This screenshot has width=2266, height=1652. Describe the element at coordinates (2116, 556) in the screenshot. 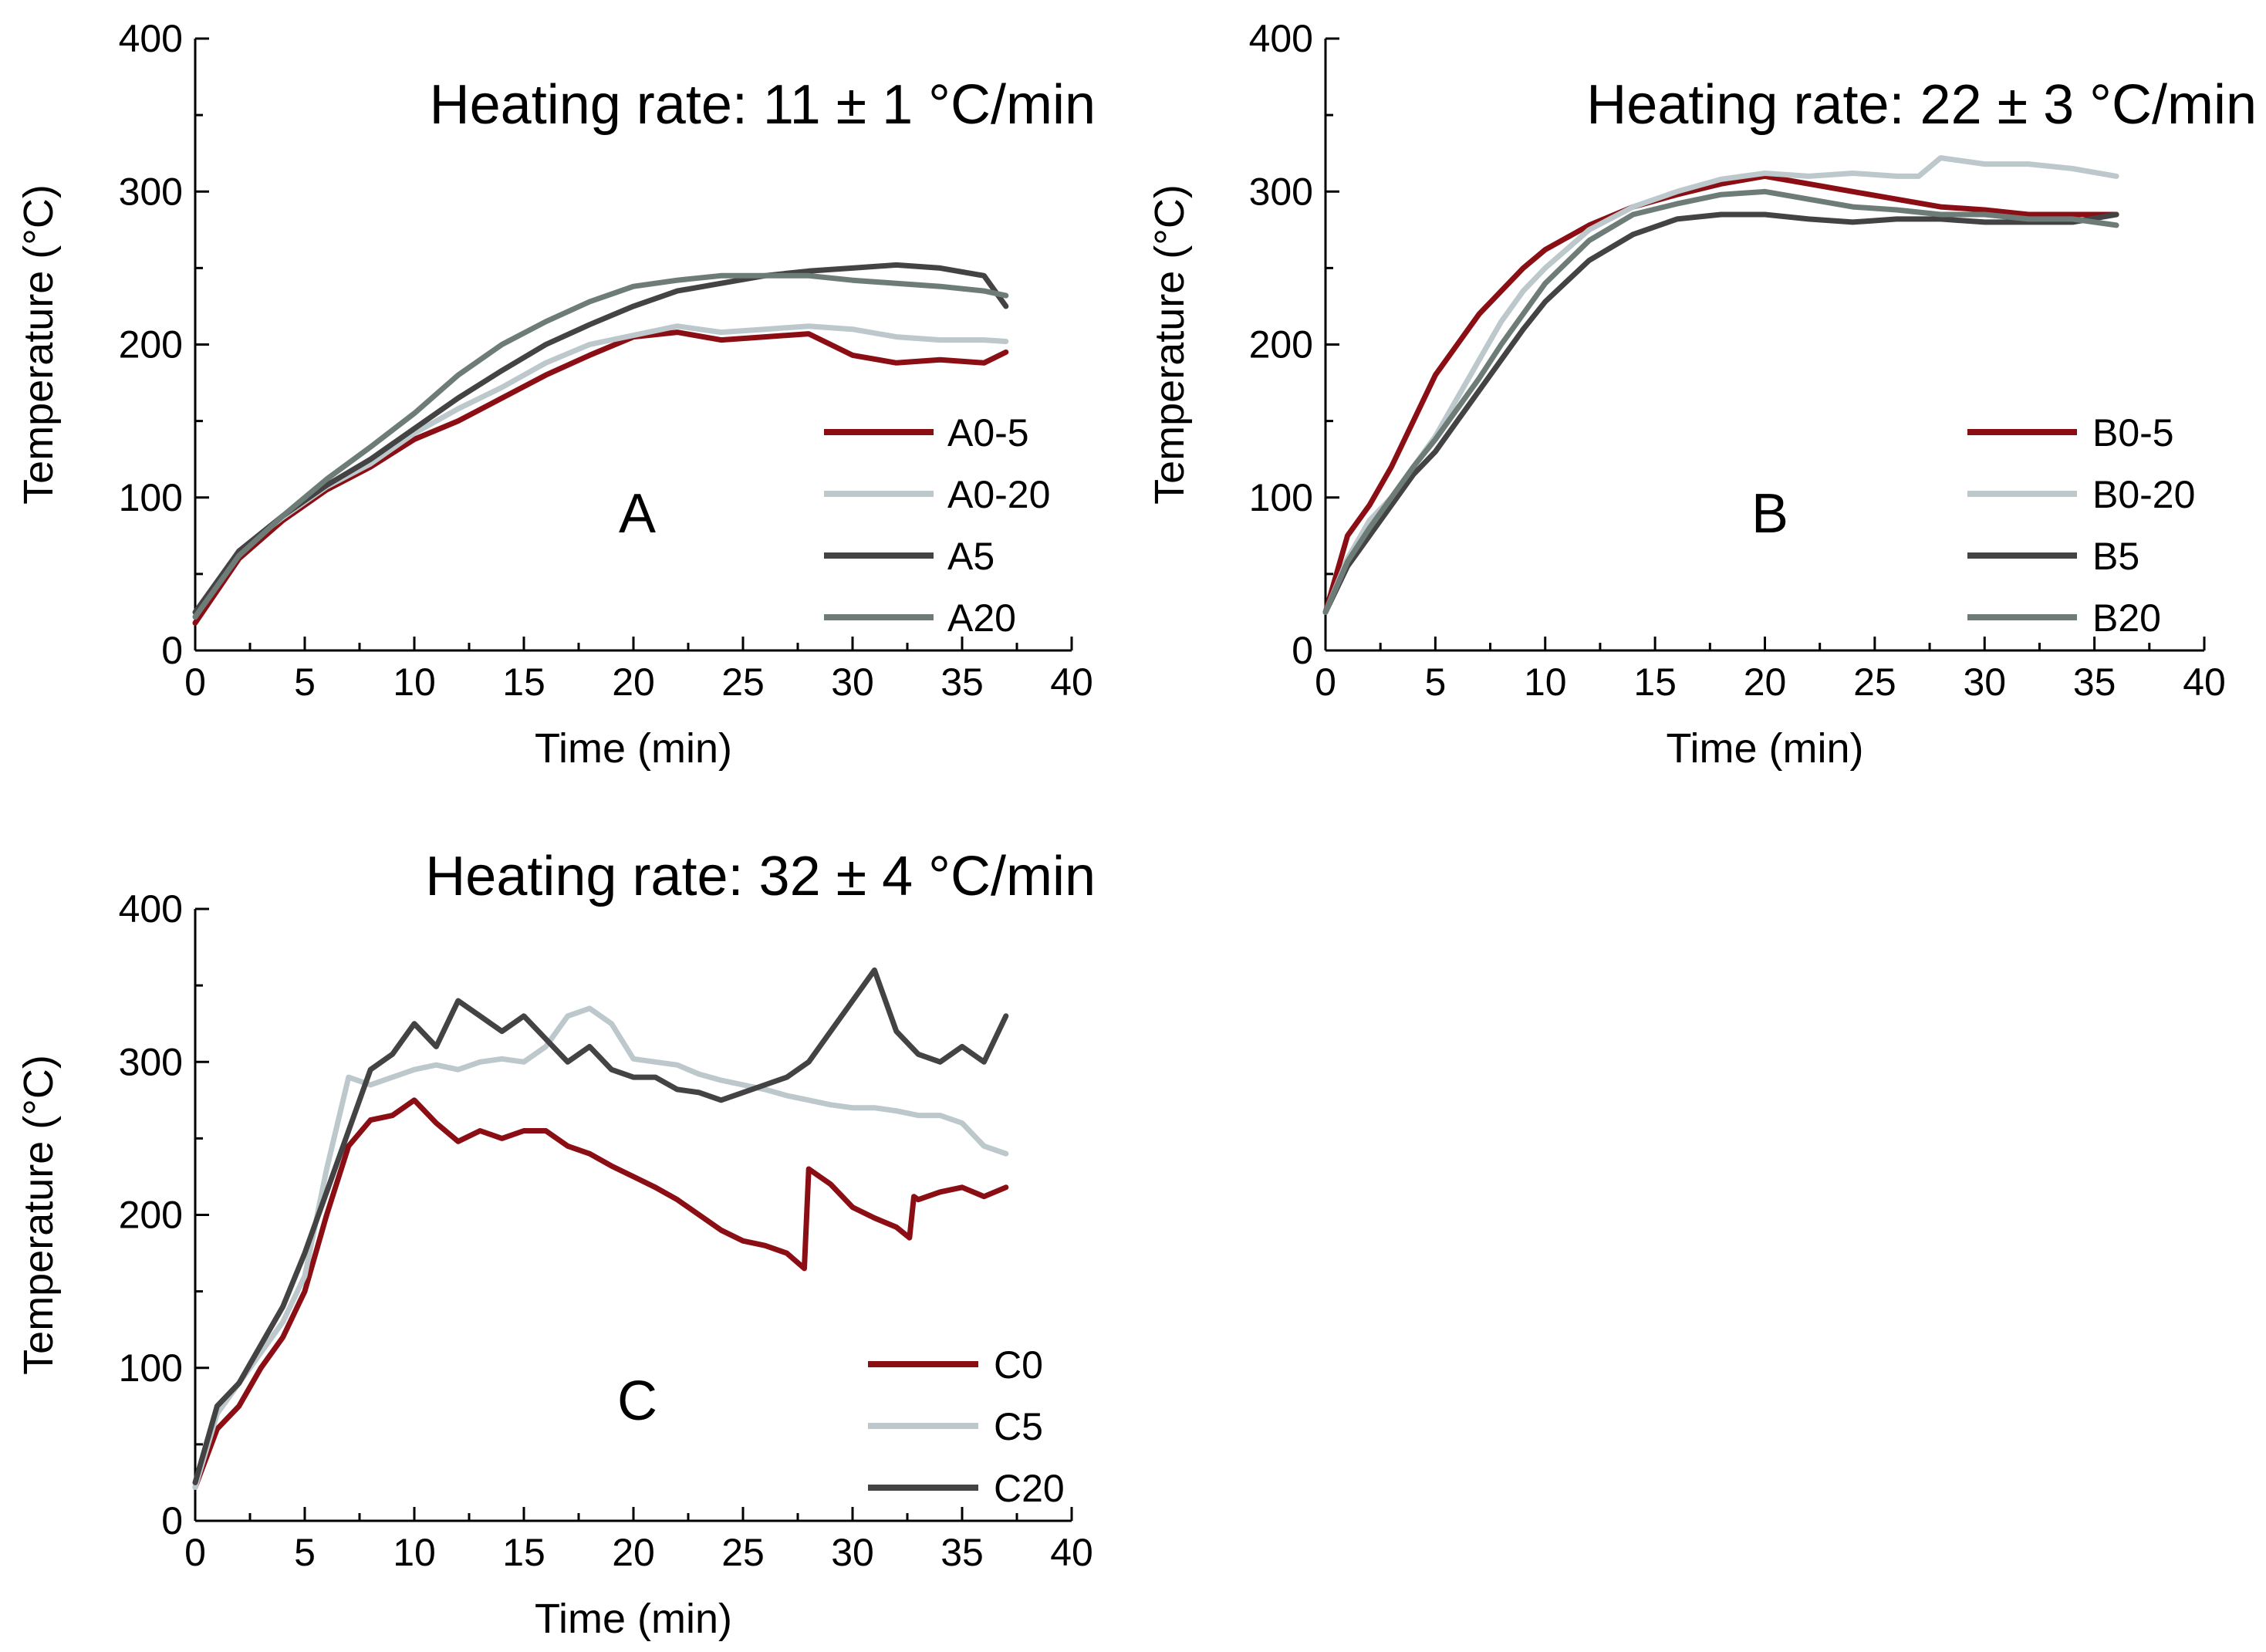

I see `legend-label-b5: B5` at that location.